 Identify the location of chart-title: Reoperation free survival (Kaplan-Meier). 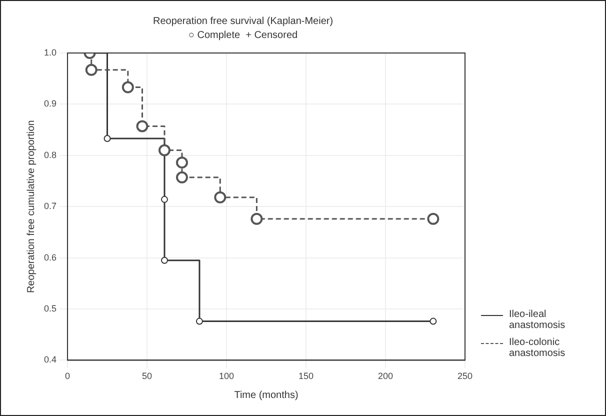
(243, 21).